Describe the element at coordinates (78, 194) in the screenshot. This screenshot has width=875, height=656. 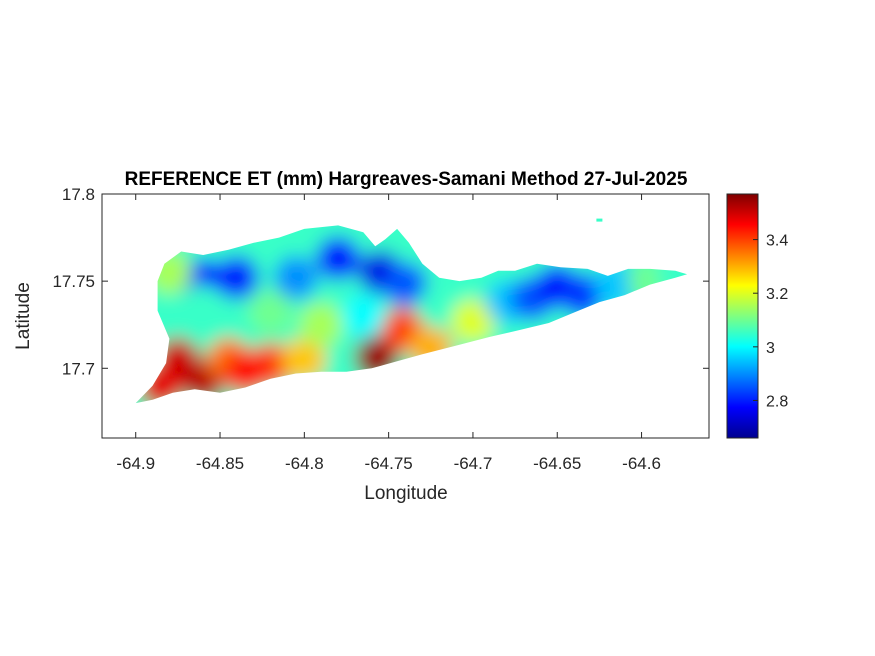
I see `y-tick-label: 17.8` at that location.